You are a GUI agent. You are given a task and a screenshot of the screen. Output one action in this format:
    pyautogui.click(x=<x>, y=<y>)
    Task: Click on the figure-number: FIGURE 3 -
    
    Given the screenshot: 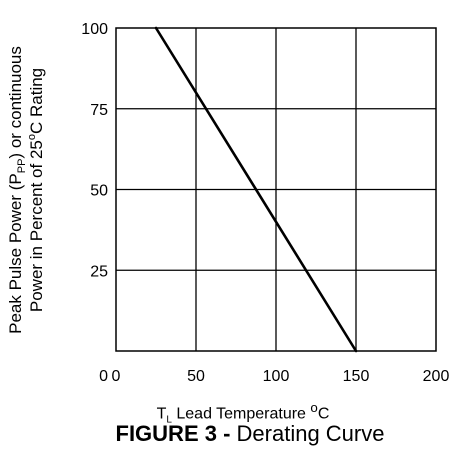 What is the action you would take?
    pyautogui.click(x=173, y=433)
    